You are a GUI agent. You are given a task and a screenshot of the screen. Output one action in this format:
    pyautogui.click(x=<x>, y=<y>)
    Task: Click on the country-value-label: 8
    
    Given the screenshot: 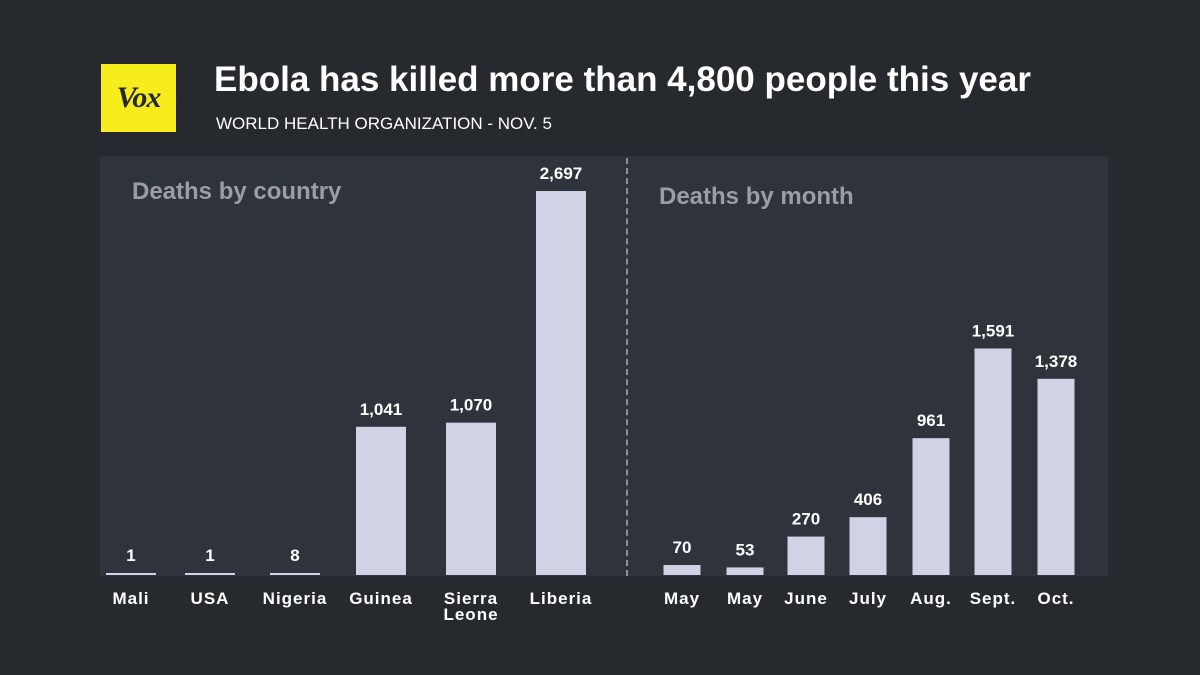 What is the action you would take?
    pyautogui.click(x=294, y=555)
    